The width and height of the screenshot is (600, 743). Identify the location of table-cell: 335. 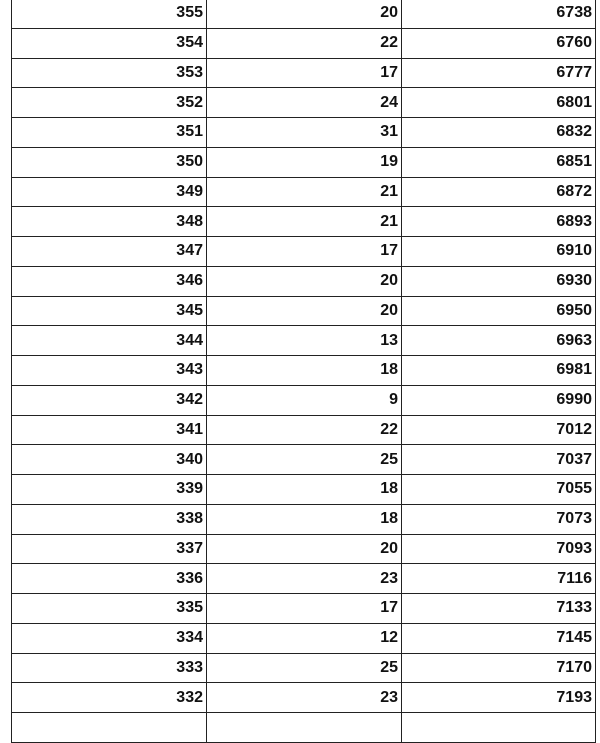
(109, 608).